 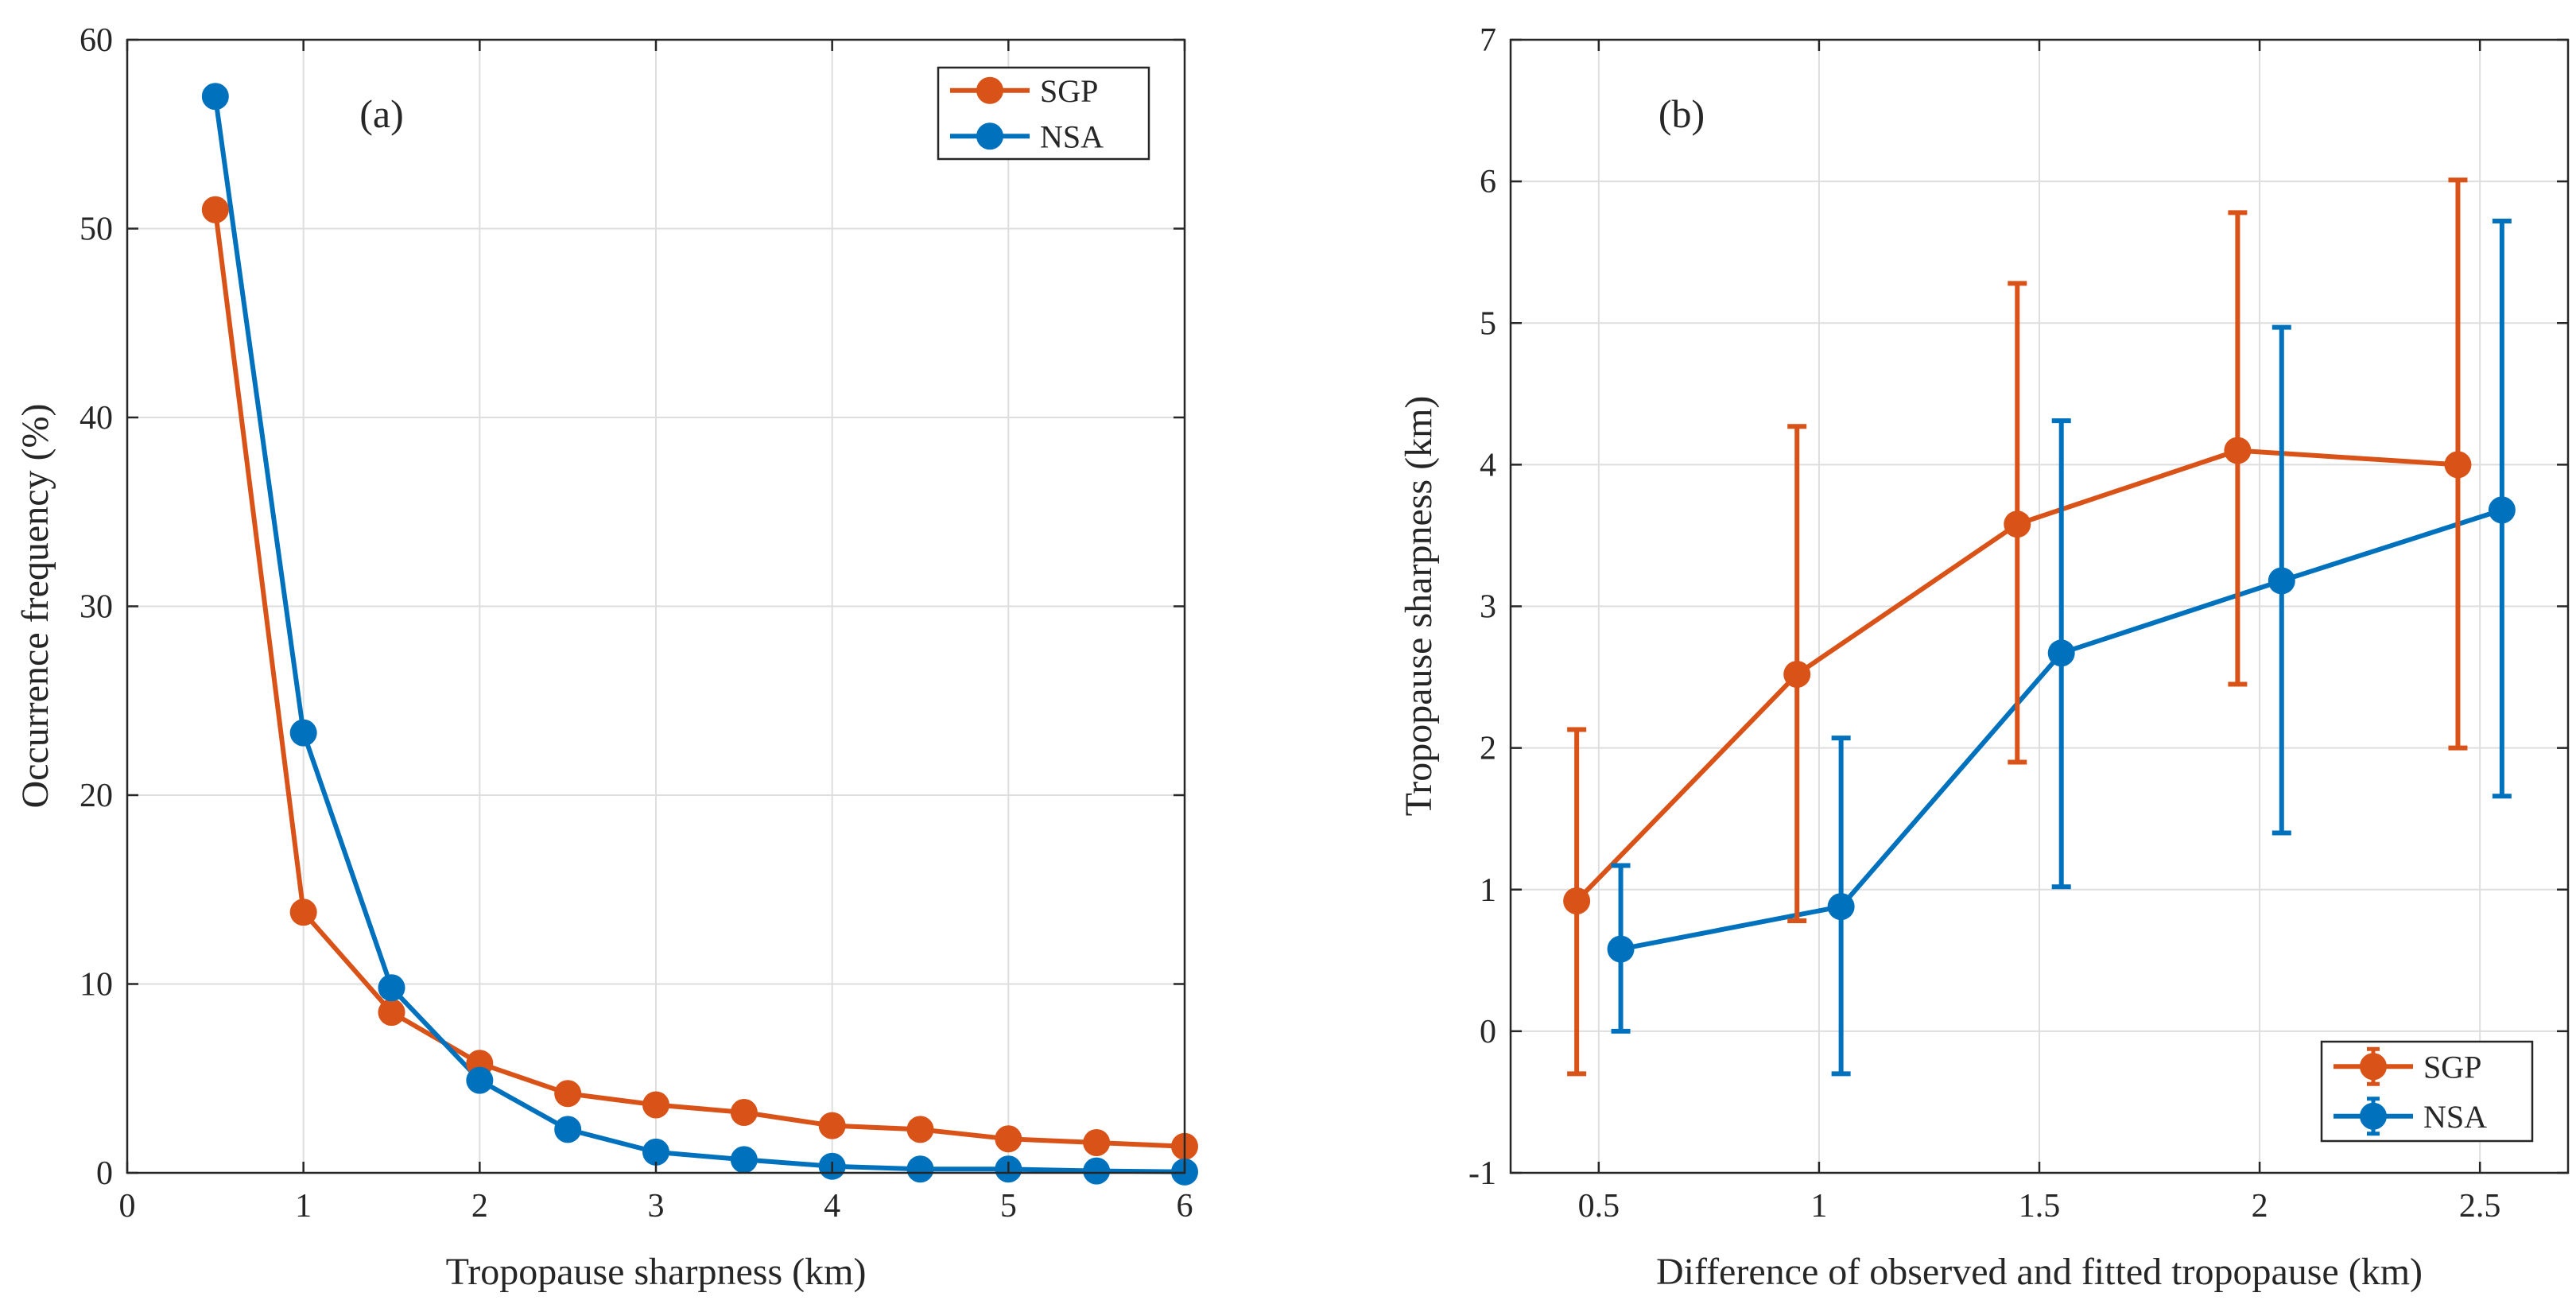 What do you see at coordinates (2373, 1067) in the screenshot?
I see `legend-marker-sgp-b` at bounding box center [2373, 1067].